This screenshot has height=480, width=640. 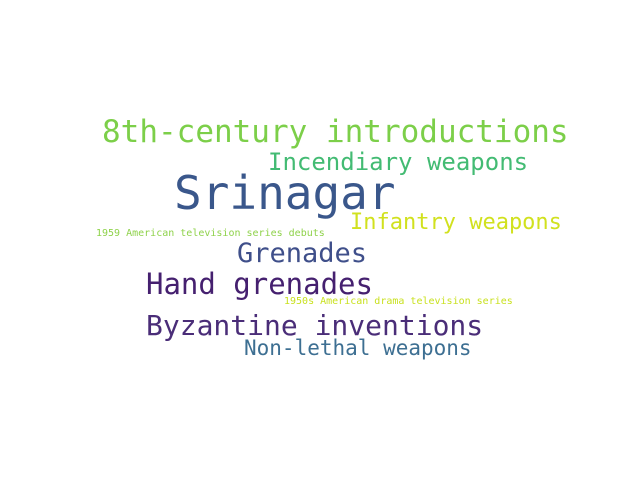 I want to click on word-grenades: Grenades, so click(x=302, y=253).